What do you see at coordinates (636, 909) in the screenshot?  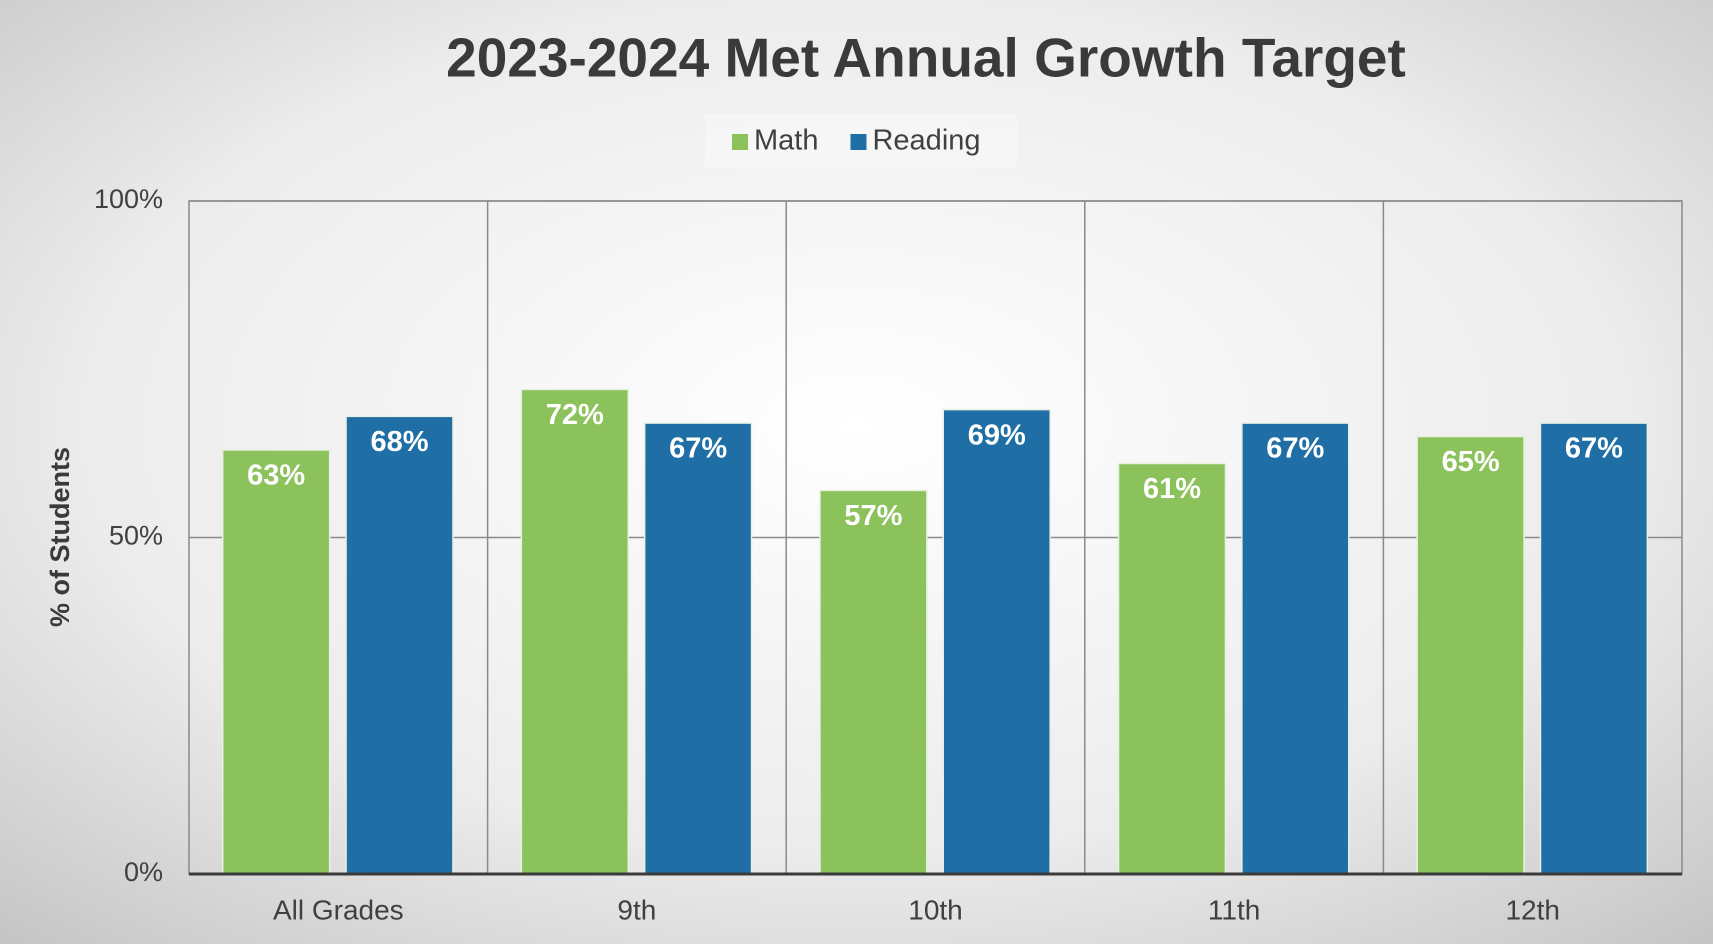 I see `x-tick-label: 9th` at bounding box center [636, 909].